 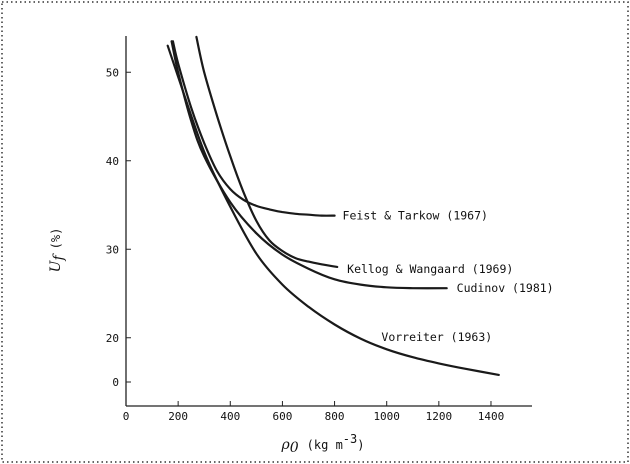 What do you see at coordinates (126, 416) in the screenshot?
I see `x-tick-label: 0` at bounding box center [126, 416].